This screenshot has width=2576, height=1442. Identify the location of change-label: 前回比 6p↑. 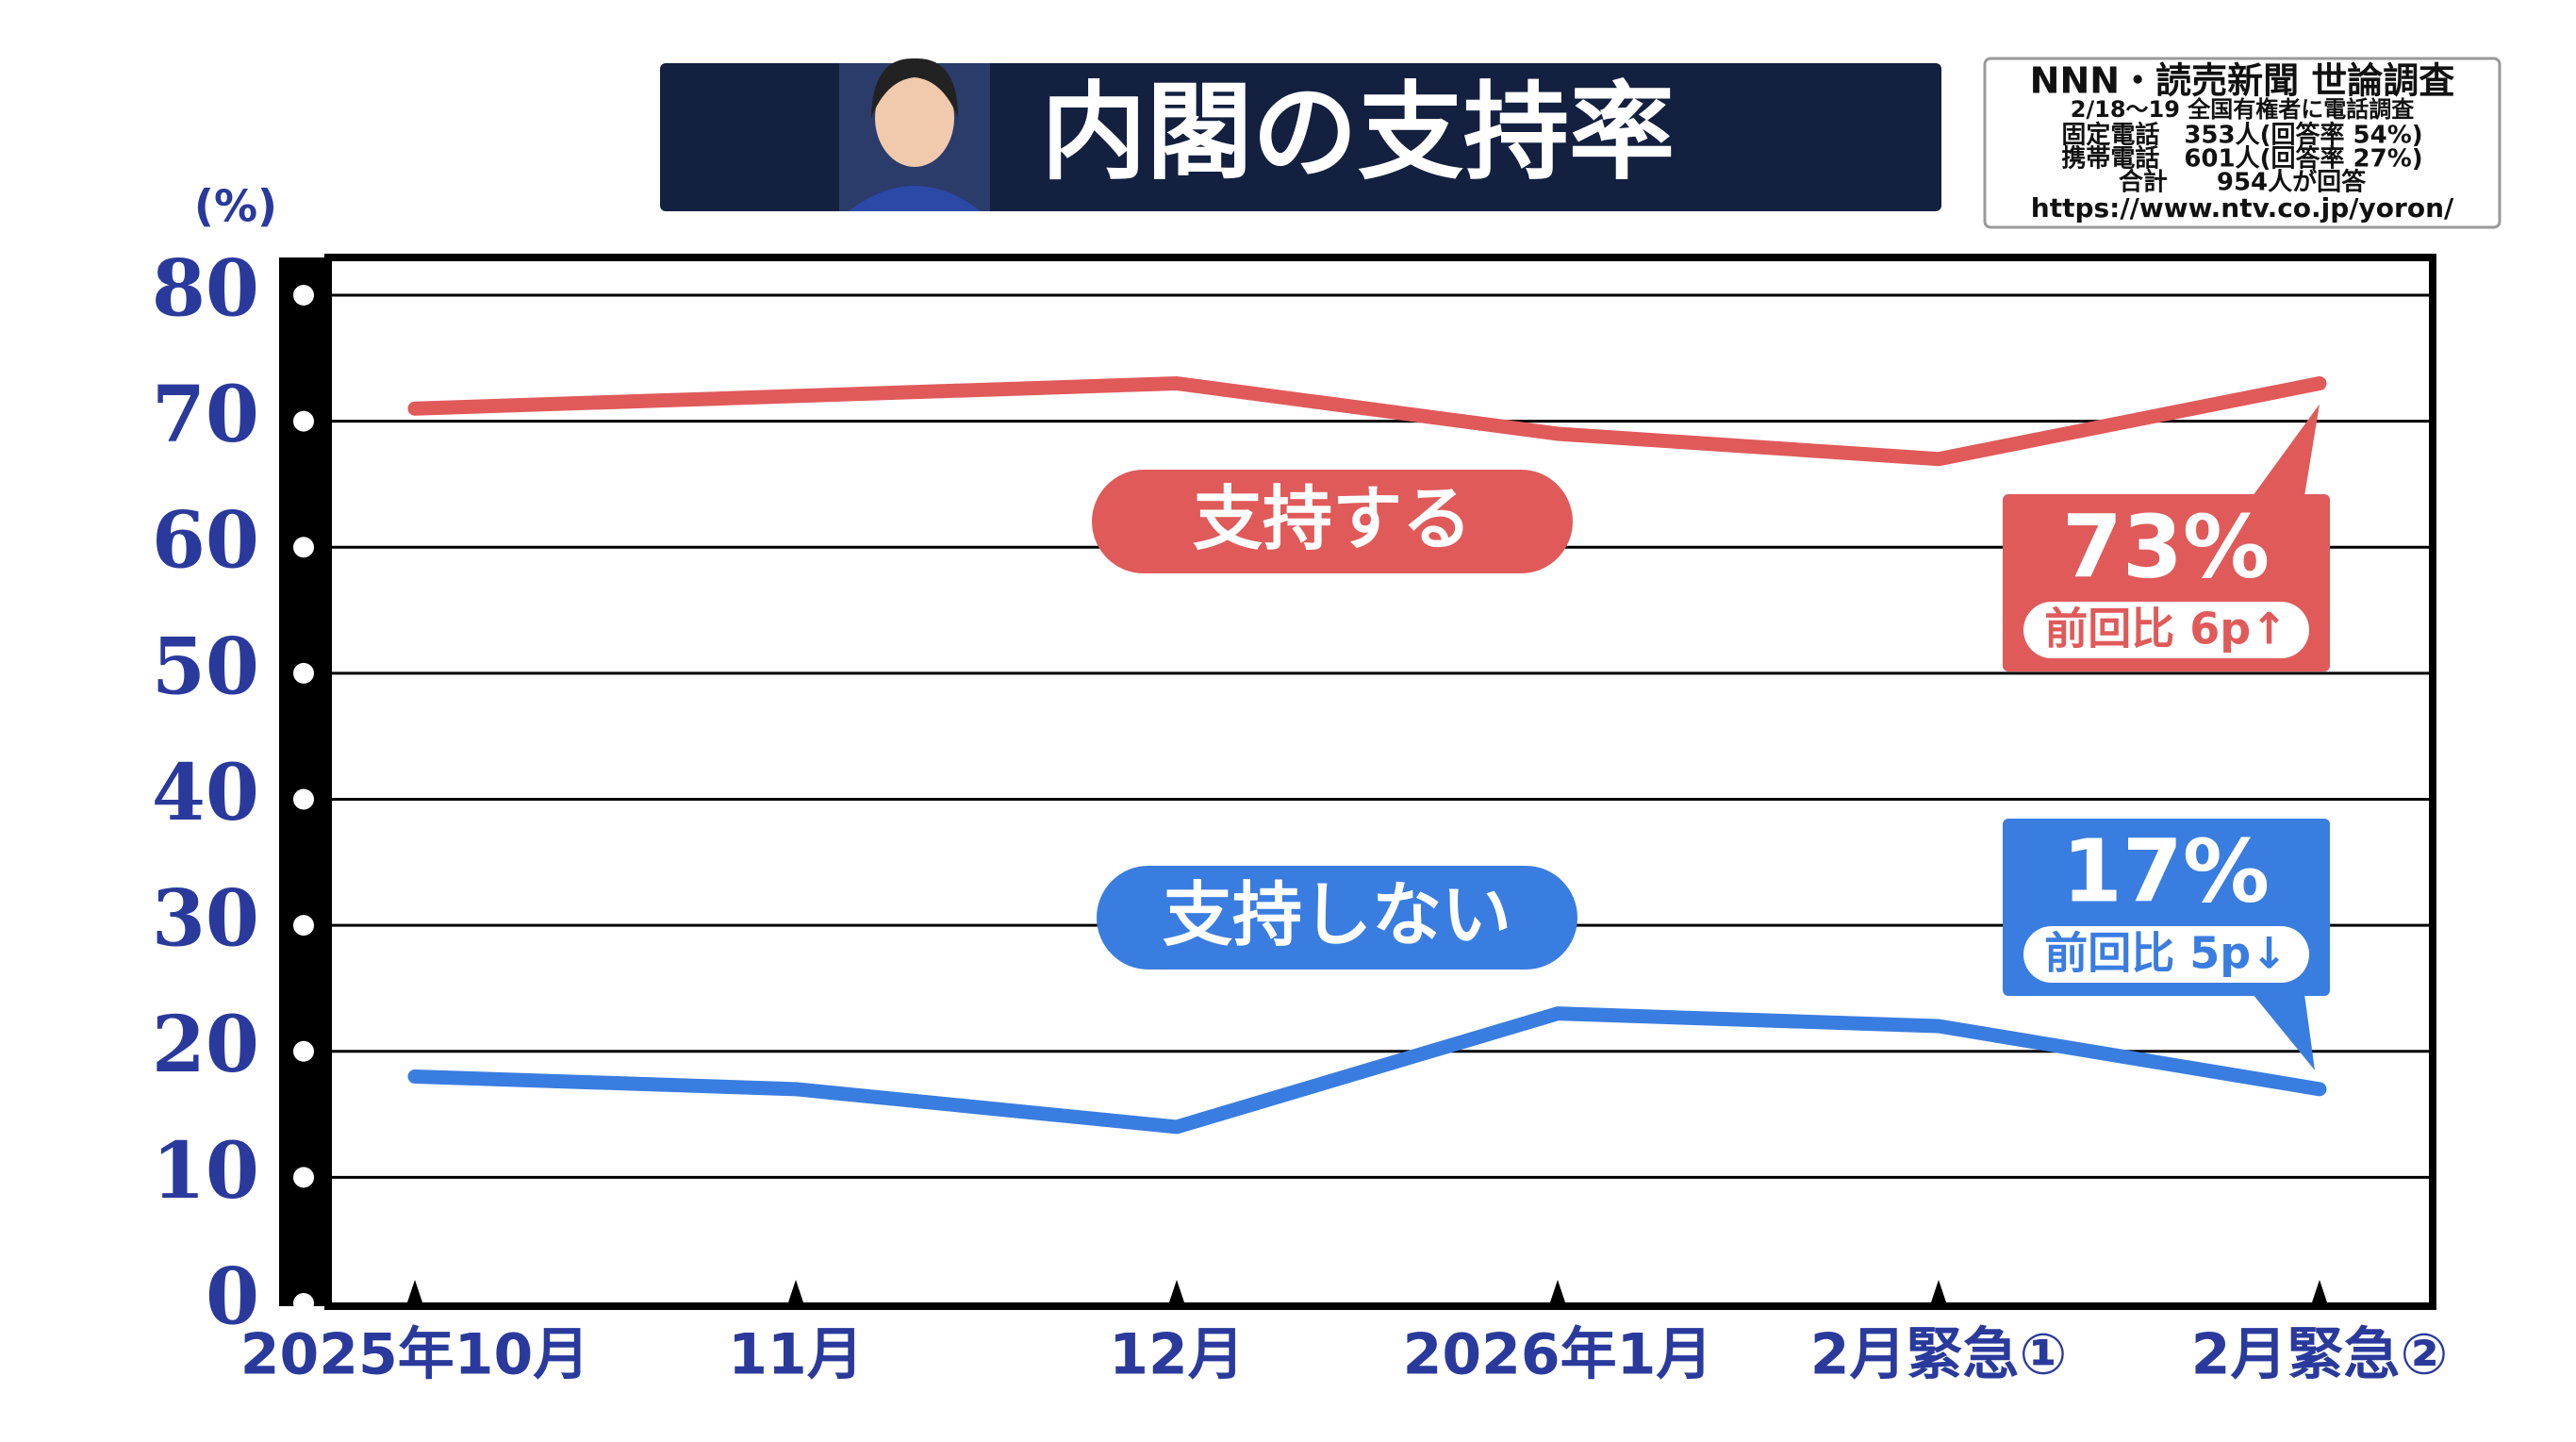
(2165, 629).